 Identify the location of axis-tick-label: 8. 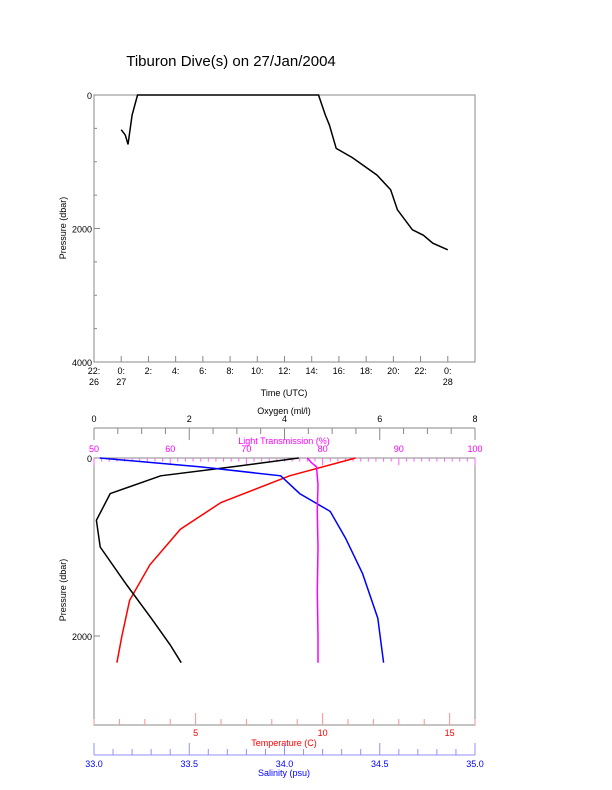
(474, 419).